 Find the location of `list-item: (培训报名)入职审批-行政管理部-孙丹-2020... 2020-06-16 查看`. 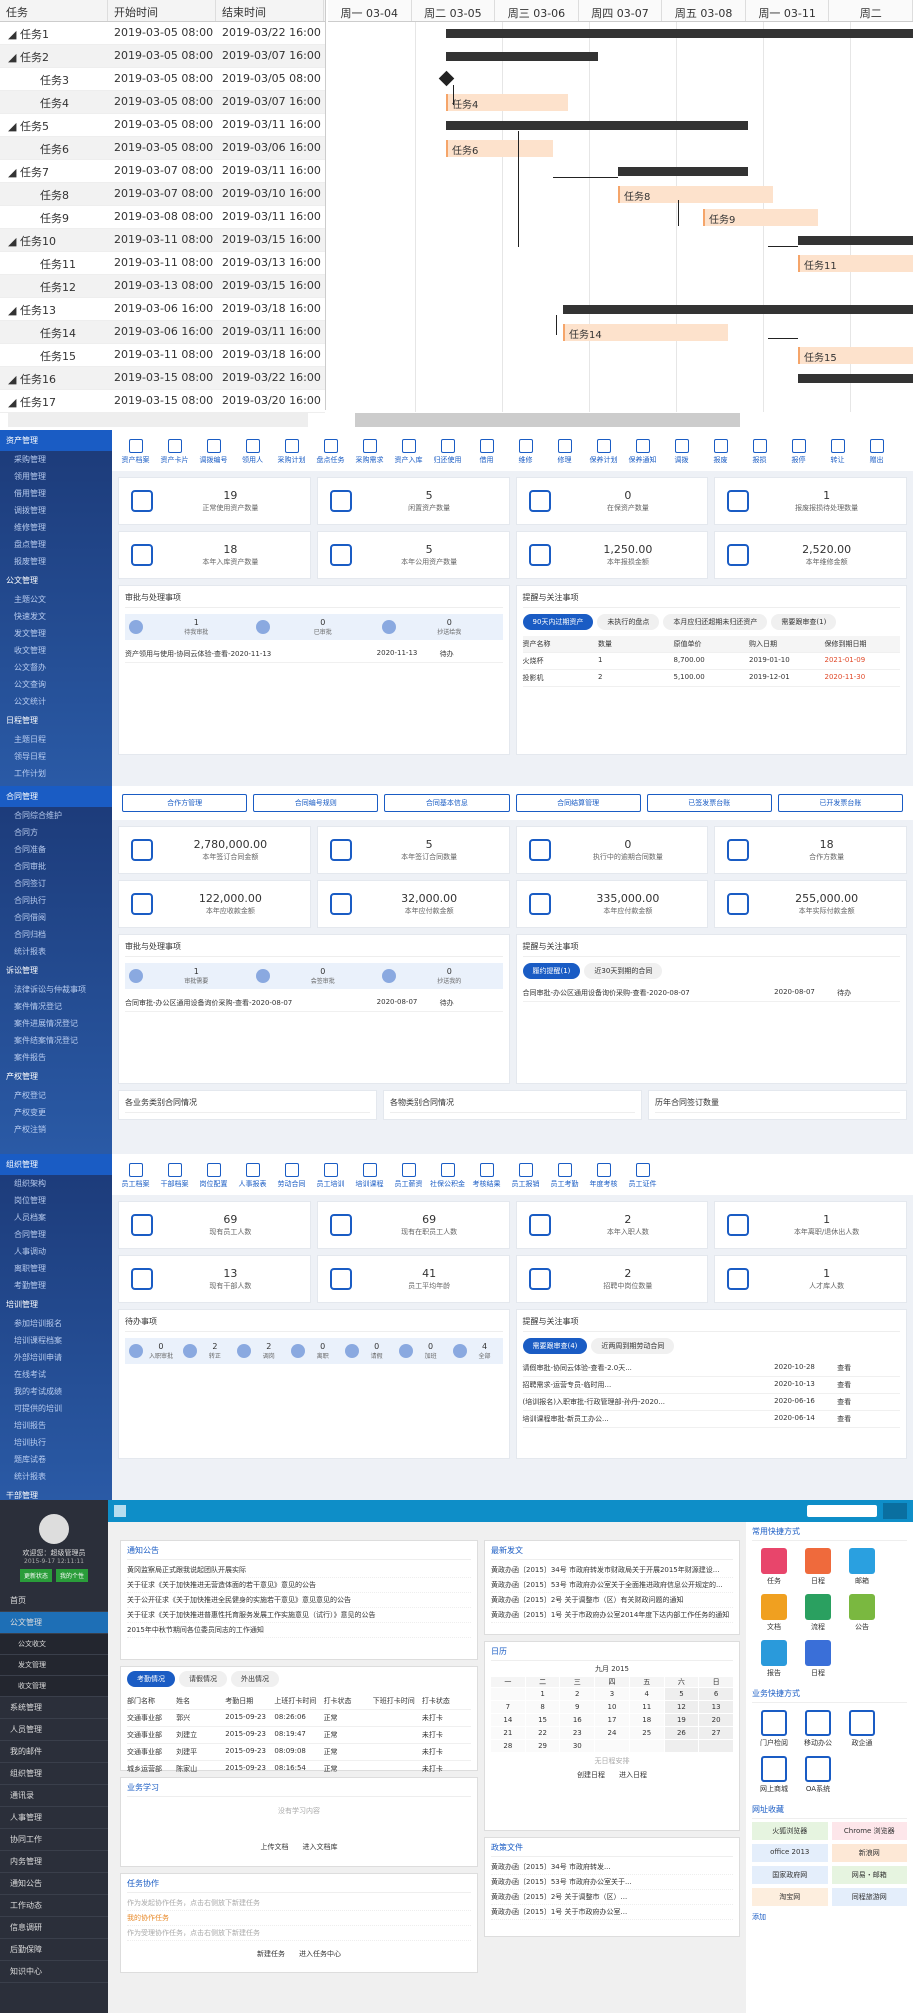

list-item: (培训报名)入职审批-行政管理部-孙丹-2020... 2020-06-16 查看 is located at coordinates (711, 1402).